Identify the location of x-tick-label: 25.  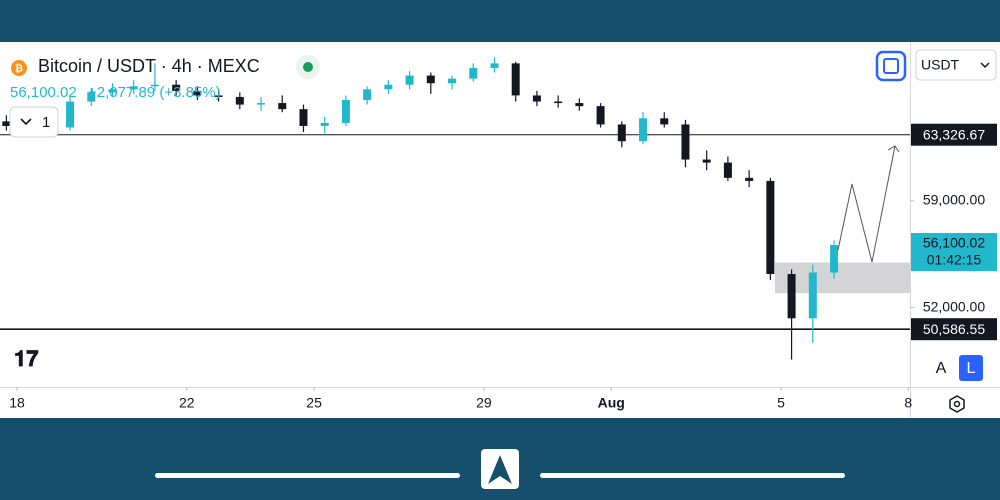
(314, 403).